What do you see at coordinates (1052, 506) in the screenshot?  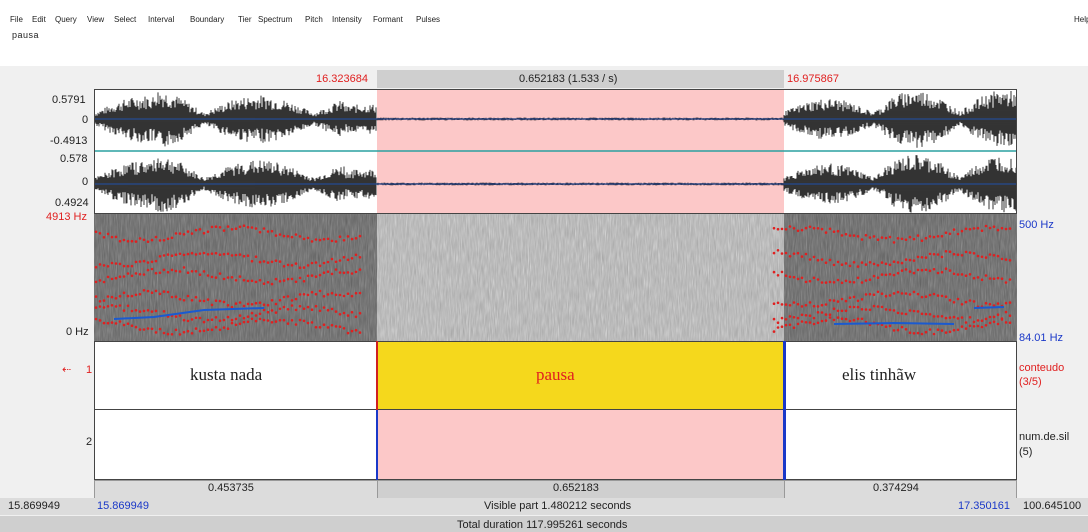 I see `window-end-right: 100.645100` at bounding box center [1052, 506].